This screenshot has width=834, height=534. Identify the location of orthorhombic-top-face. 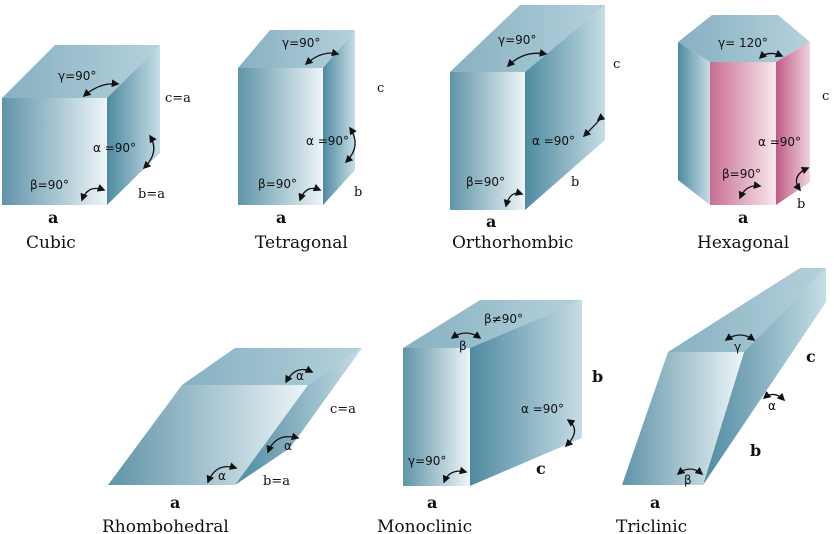
(527, 38).